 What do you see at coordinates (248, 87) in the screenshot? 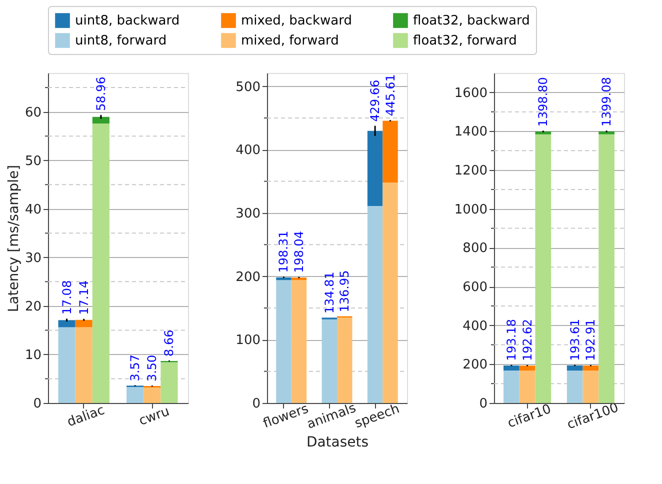
I see `y-tick-label: 500` at bounding box center [248, 87].